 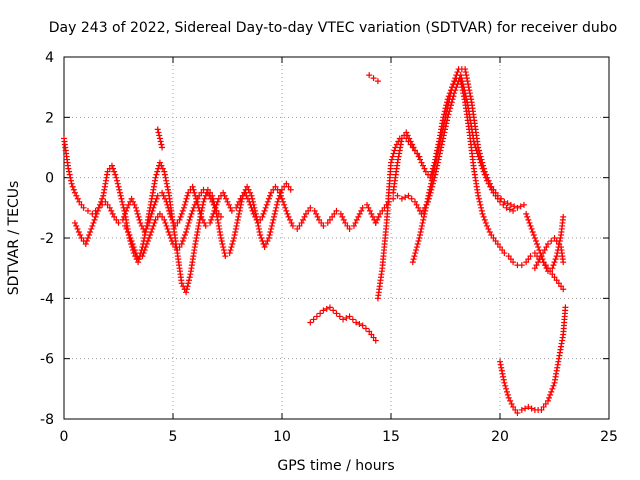 I want to click on y-tick-label: -4, so click(x=47, y=299).